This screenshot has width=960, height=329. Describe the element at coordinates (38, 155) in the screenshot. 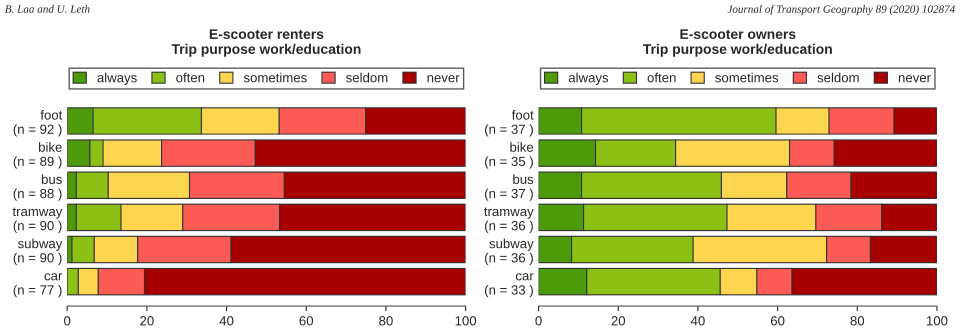

I see `y-tick-label: bike (n = 89 )` at that location.